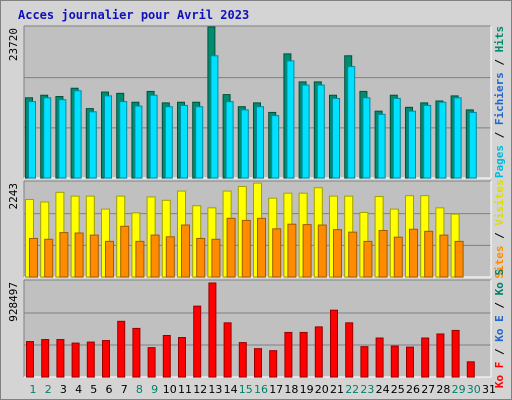 The height and width of the screenshot is (400, 512). I want to click on legend-part-4: Hits, so click(499, 39).